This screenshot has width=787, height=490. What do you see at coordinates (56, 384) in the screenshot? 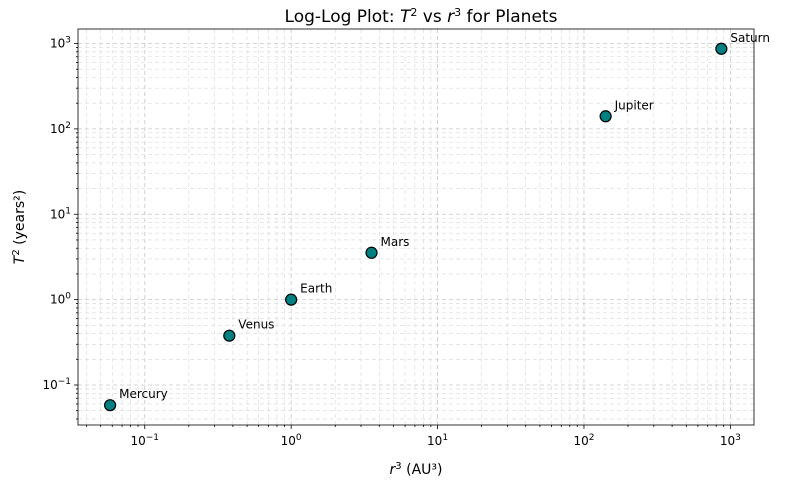
I see `y-tick-label: 10⁻¹` at bounding box center [56, 384].